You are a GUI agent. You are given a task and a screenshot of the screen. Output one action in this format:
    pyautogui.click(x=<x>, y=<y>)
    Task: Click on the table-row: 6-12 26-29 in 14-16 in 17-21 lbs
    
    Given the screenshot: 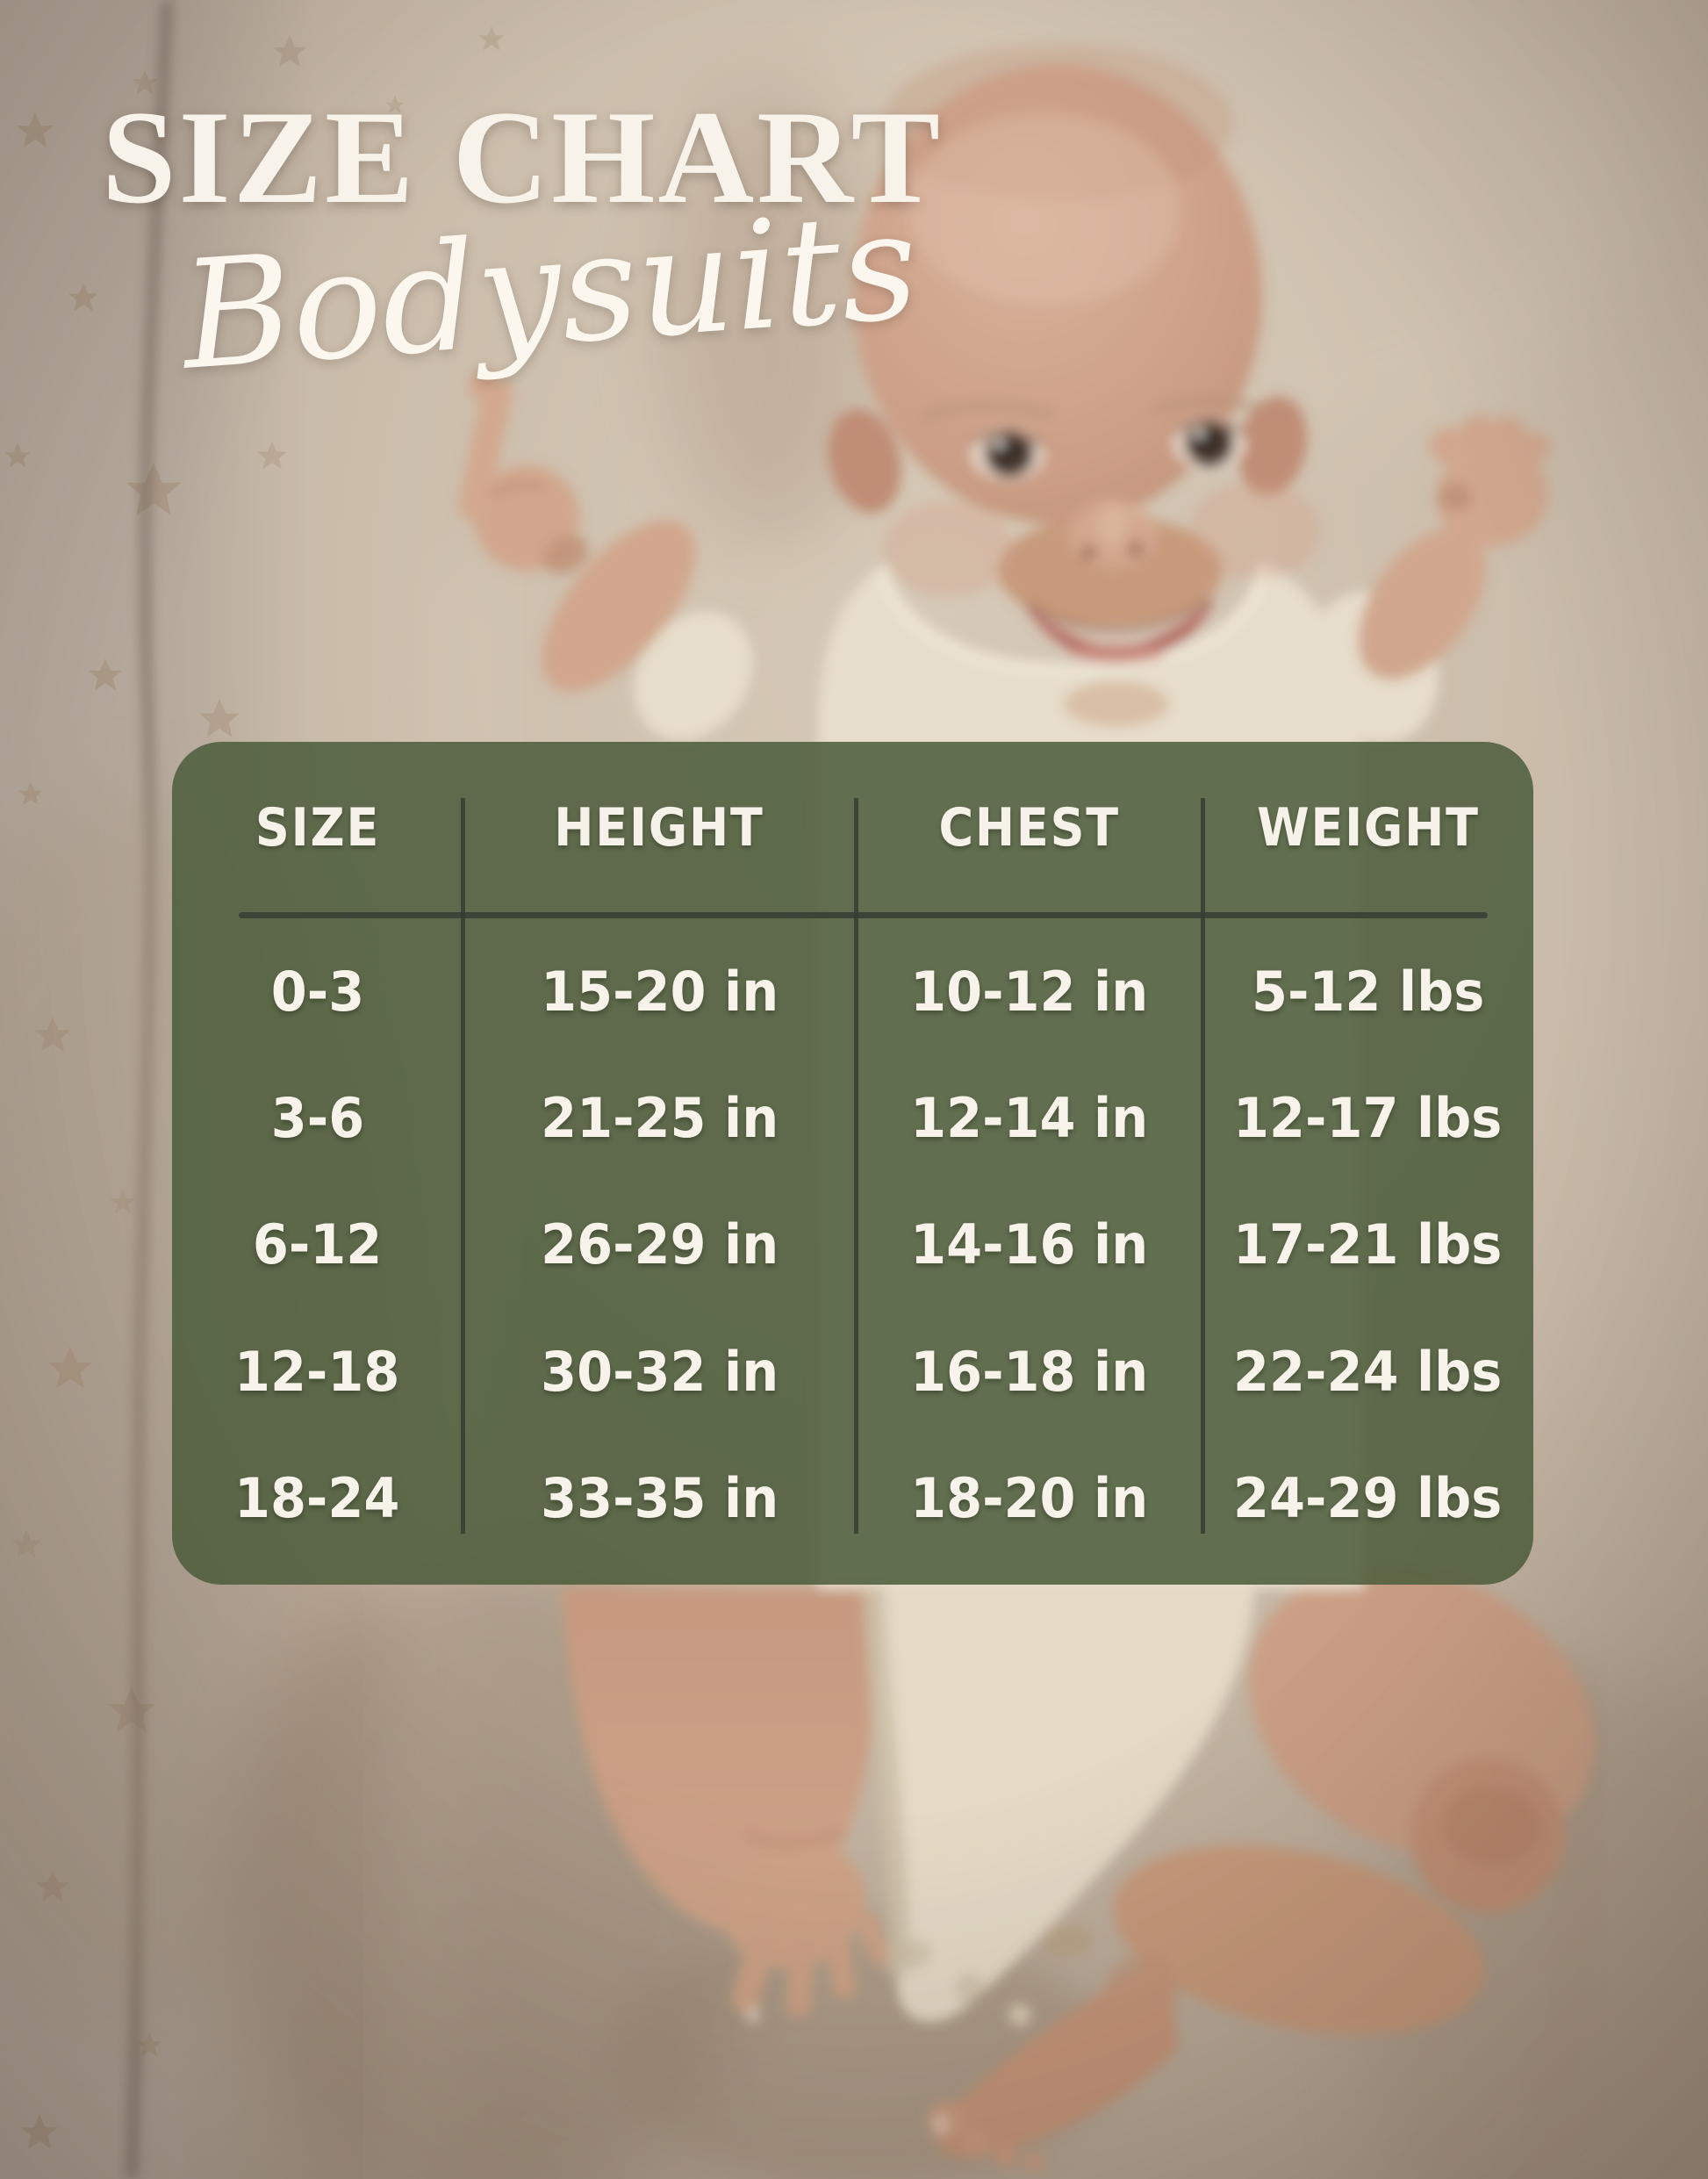 What is the action you would take?
    pyautogui.click(x=853, y=1244)
    